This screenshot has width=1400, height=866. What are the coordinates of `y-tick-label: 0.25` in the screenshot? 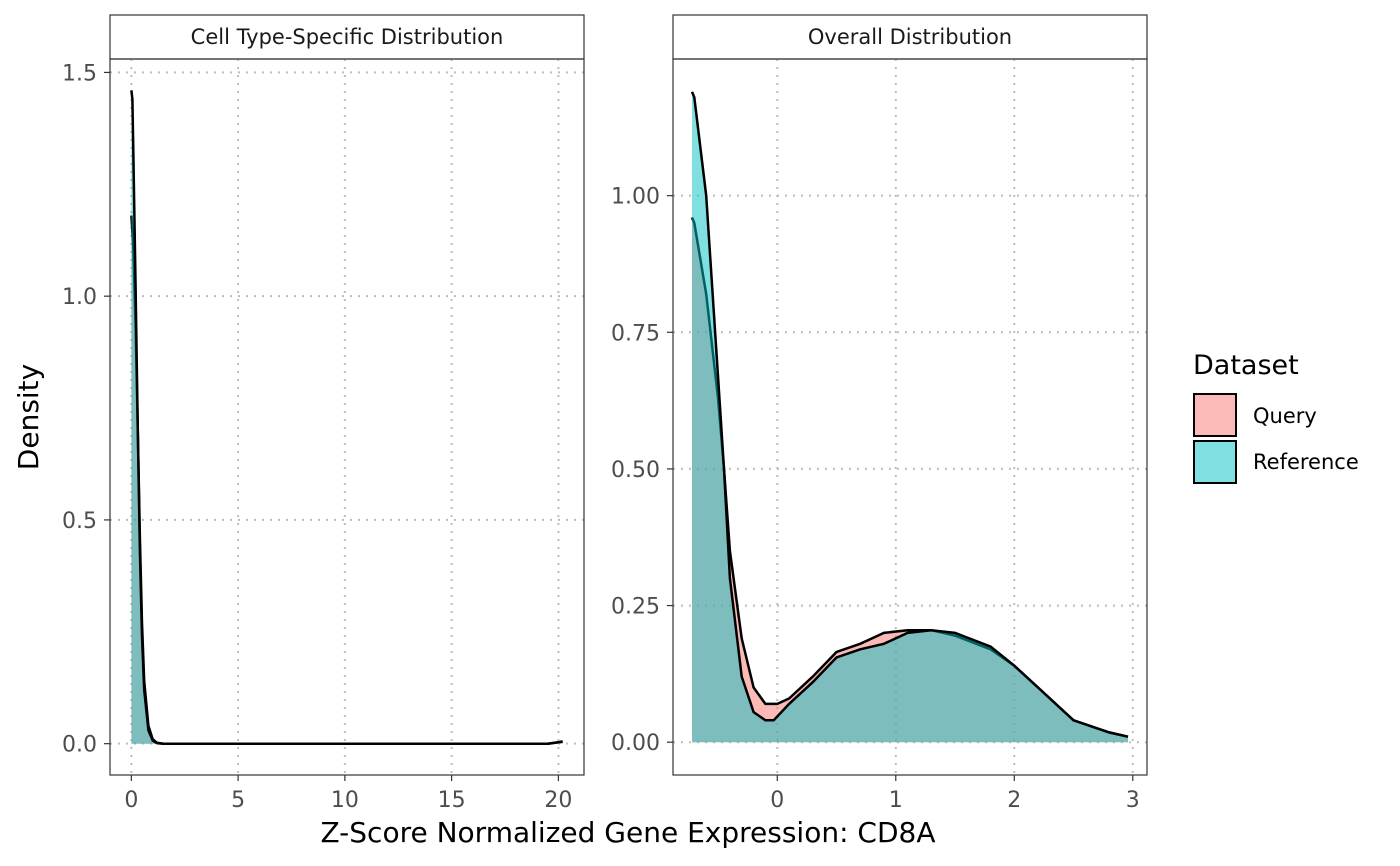 It's located at (635, 607).